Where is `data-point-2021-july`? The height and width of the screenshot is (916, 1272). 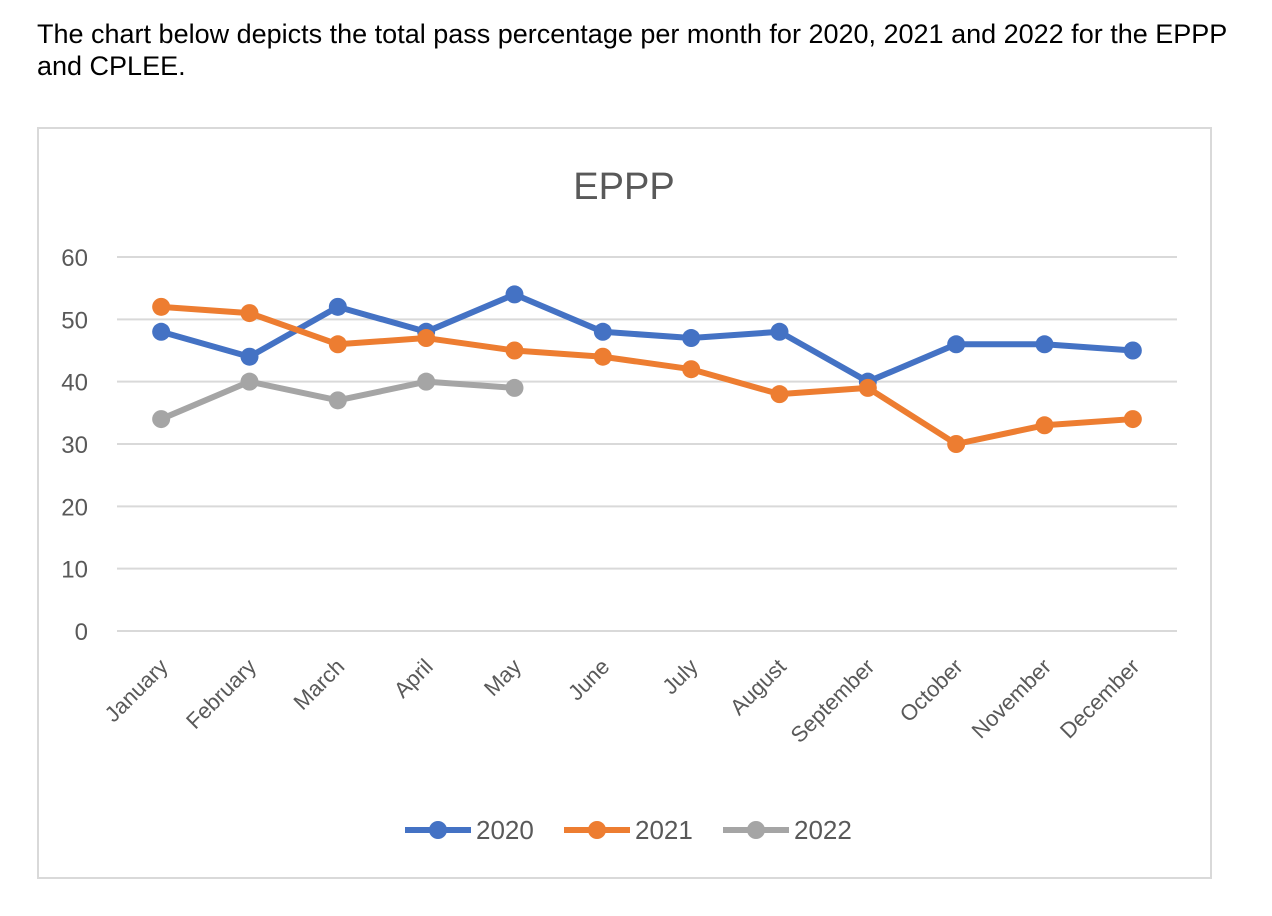 data-point-2021-july is located at coordinates (691, 369).